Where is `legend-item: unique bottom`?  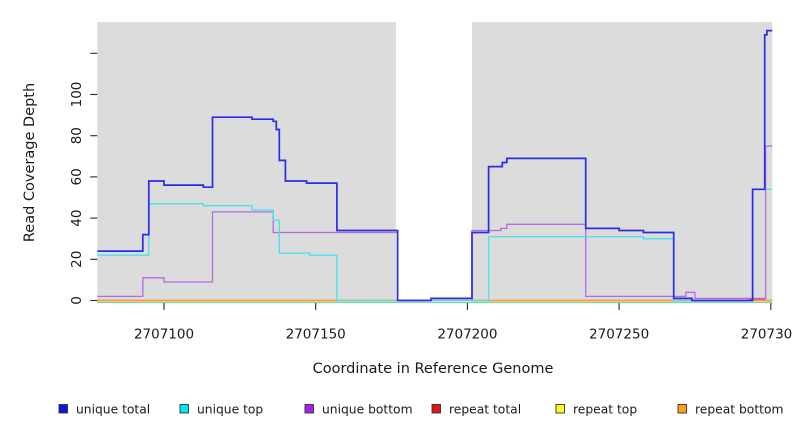
legend-item: unique bottom is located at coordinates (358, 410).